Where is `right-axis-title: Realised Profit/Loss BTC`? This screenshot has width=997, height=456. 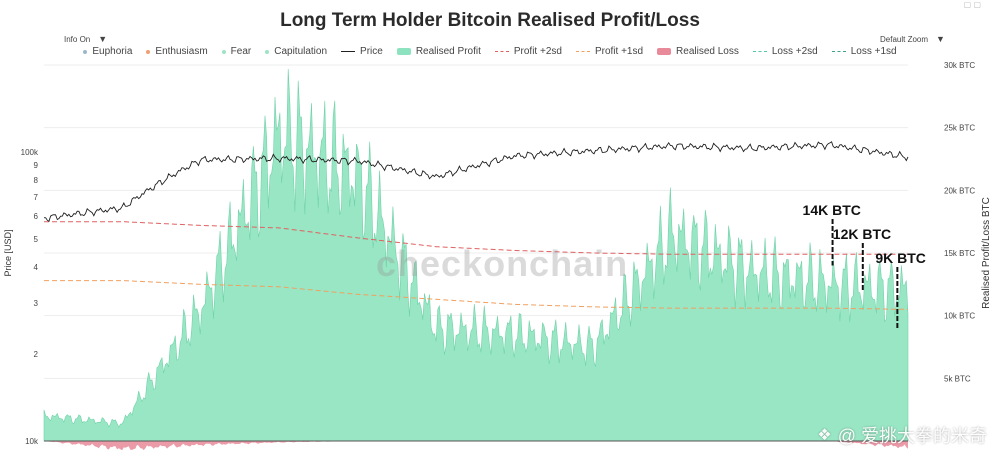 right-axis-title: Realised Profit/Loss BTC is located at coordinates (986, 253).